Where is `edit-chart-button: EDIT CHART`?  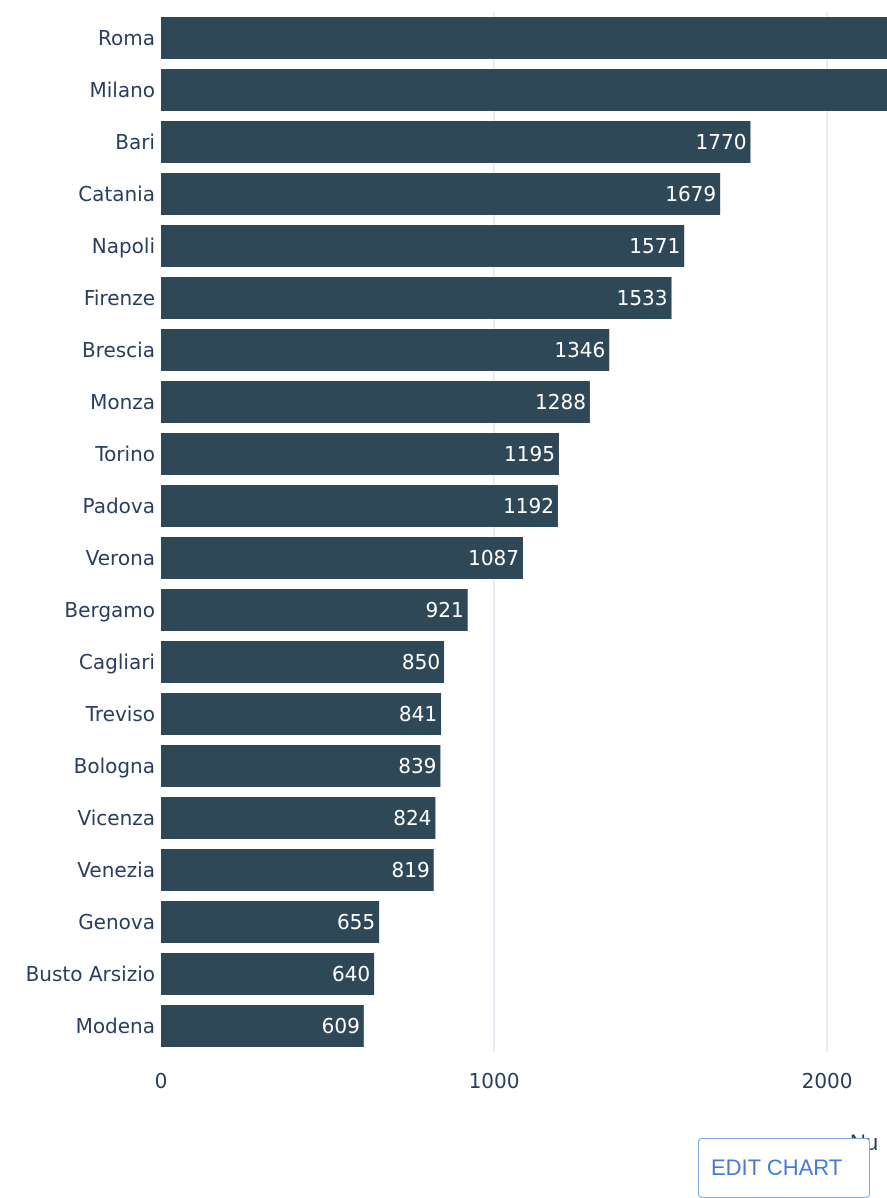 edit-chart-button: EDIT CHART is located at coordinates (784, 1168).